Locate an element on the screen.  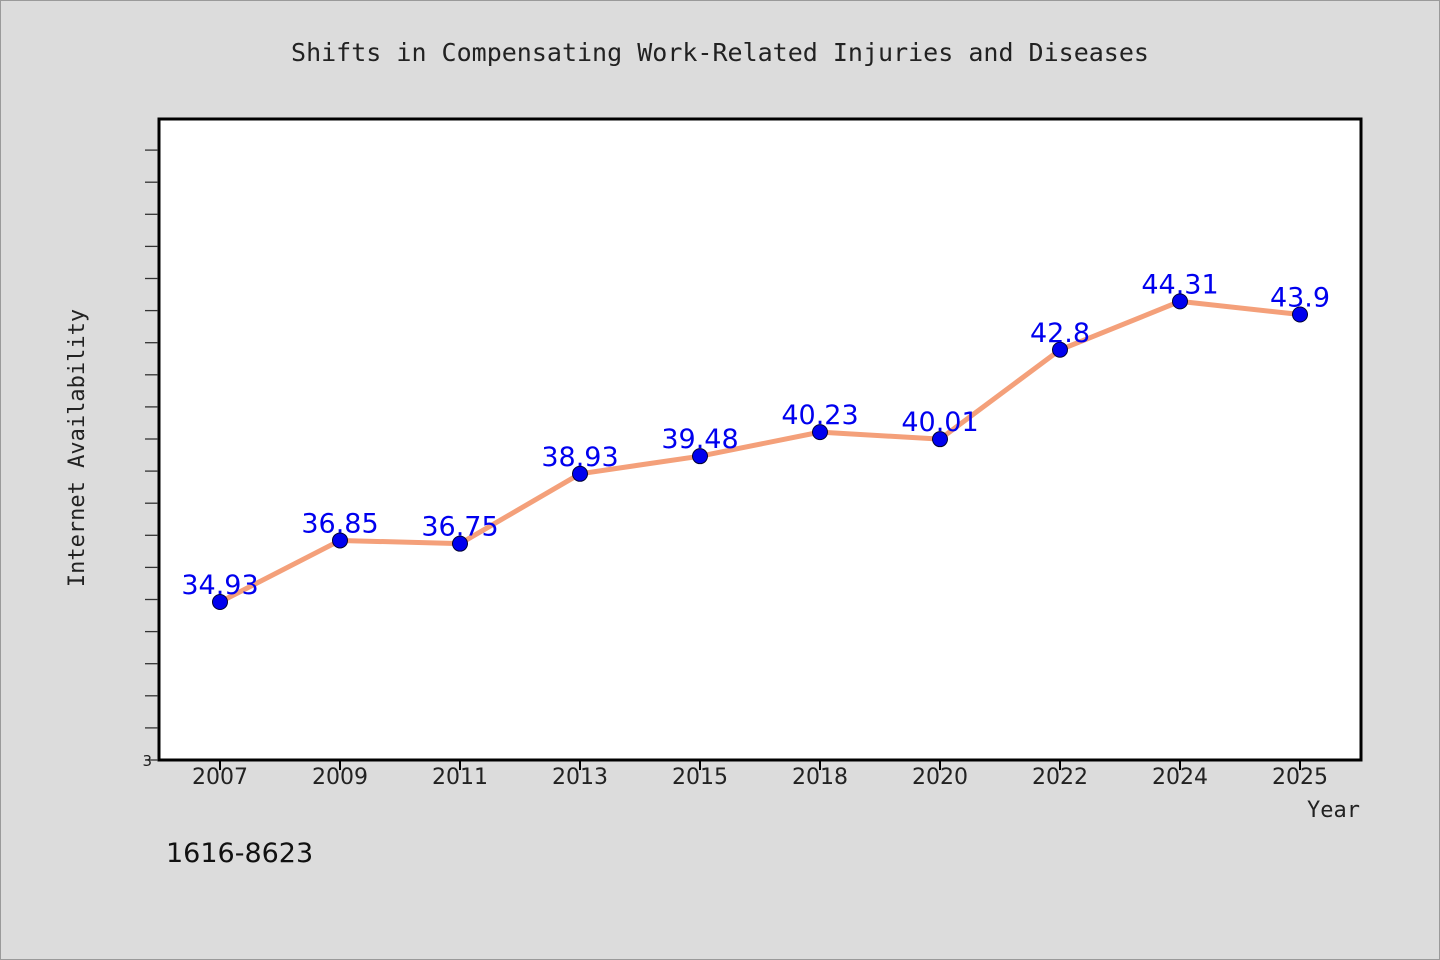
x-axis-ticks: 2007 2009 2011 2013 2015 2018 2020 2022 2024 2025 is located at coordinates (760, 775).